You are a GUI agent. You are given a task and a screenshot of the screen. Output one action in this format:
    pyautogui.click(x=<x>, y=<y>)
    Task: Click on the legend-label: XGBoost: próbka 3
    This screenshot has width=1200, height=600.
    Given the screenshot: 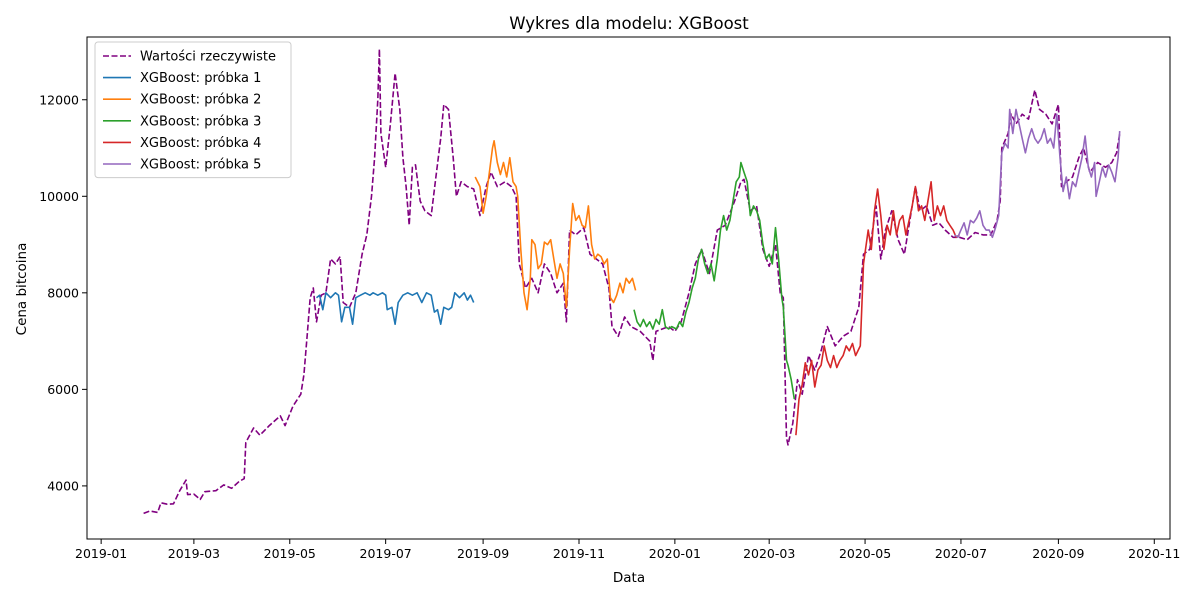 What is the action you would take?
    pyautogui.click(x=200, y=121)
    